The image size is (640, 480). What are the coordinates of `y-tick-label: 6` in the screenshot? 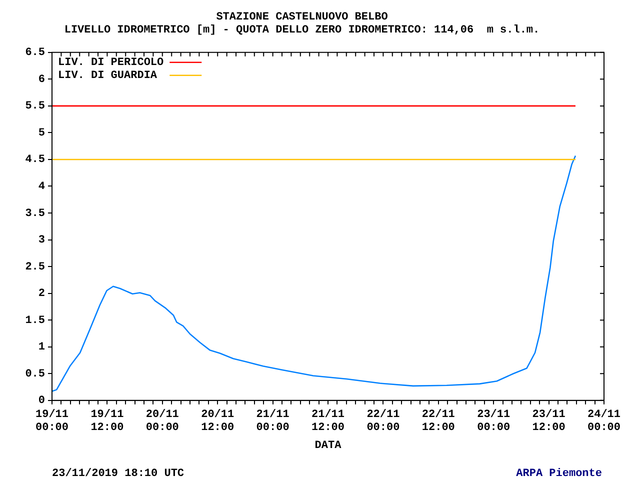 It's located at (41, 80).